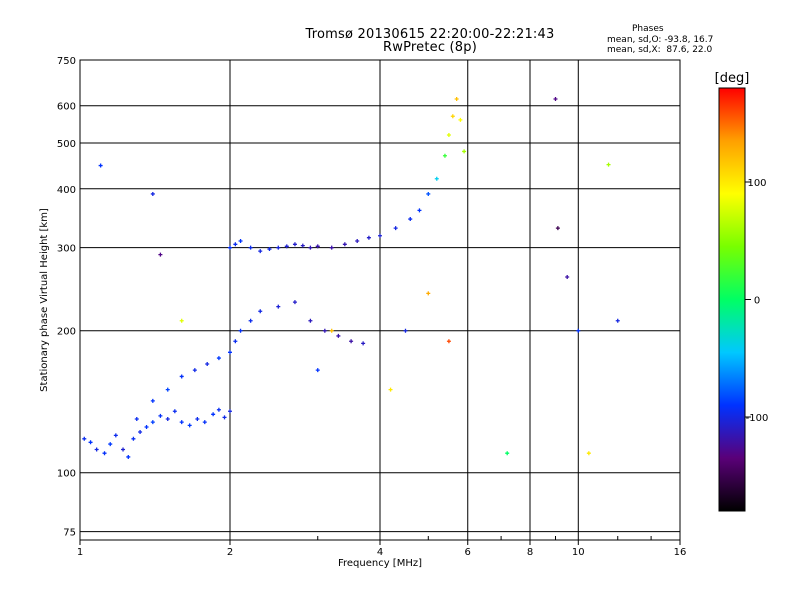 This screenshot has height=600, width=800. What do you see at coordinates (66, 107) in the screenshot?
I see `y-tick-label: 600` at bounding box center [66, 107].